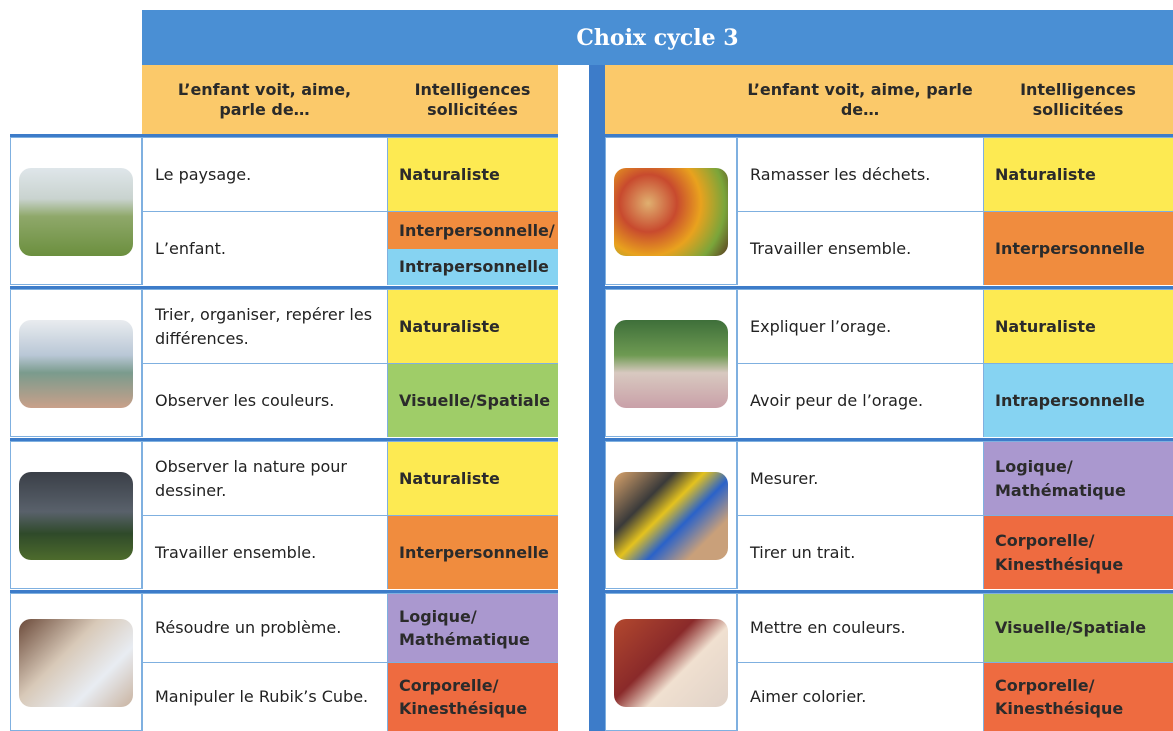 The width and height of the screenshot is (1173, 731). Describe the element at coordinates (860, 174) in the screenshot. I see `activity-cell: Ramasser les déchets.` at that location.